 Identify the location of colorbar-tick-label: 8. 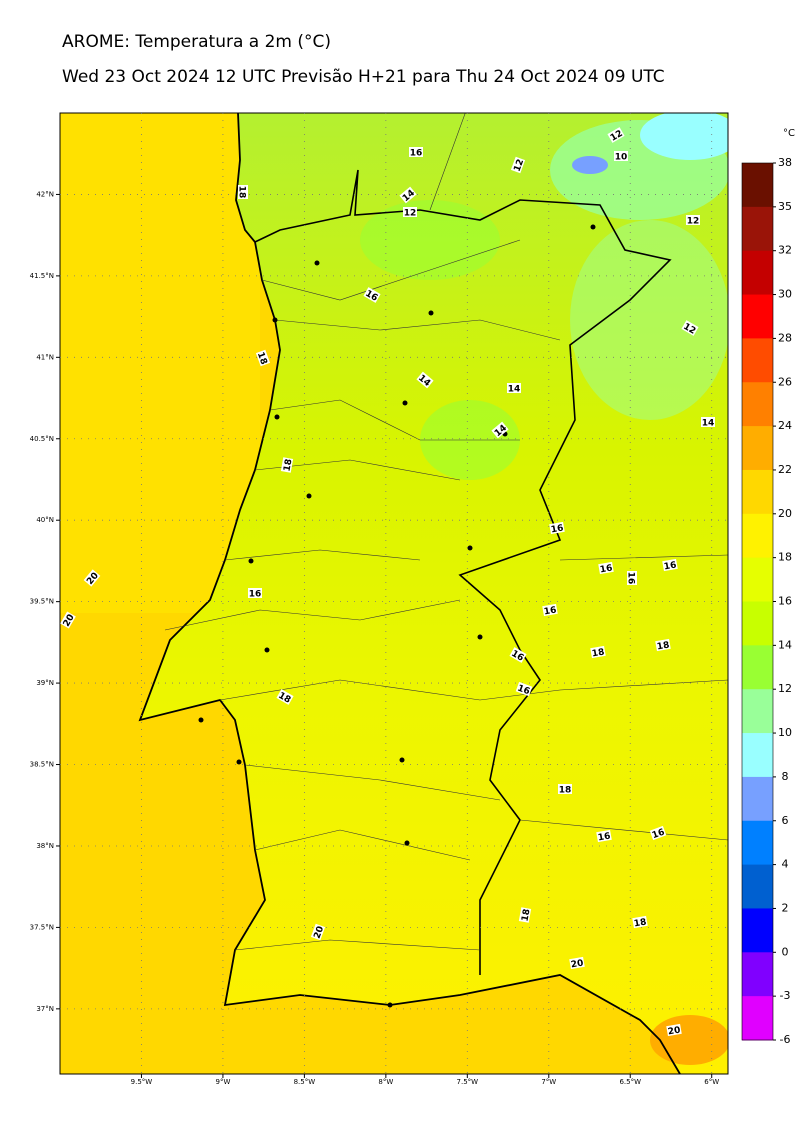
(785, 776).